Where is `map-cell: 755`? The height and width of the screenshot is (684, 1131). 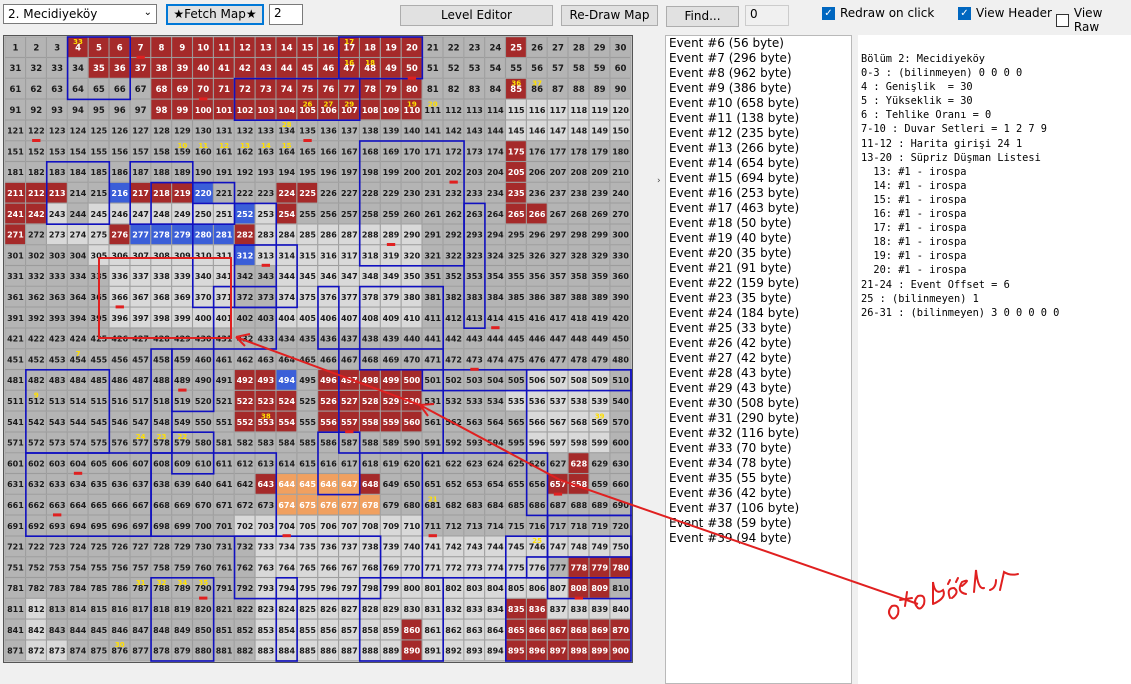
map-cell: 755 is located at coordinates (98, 567).